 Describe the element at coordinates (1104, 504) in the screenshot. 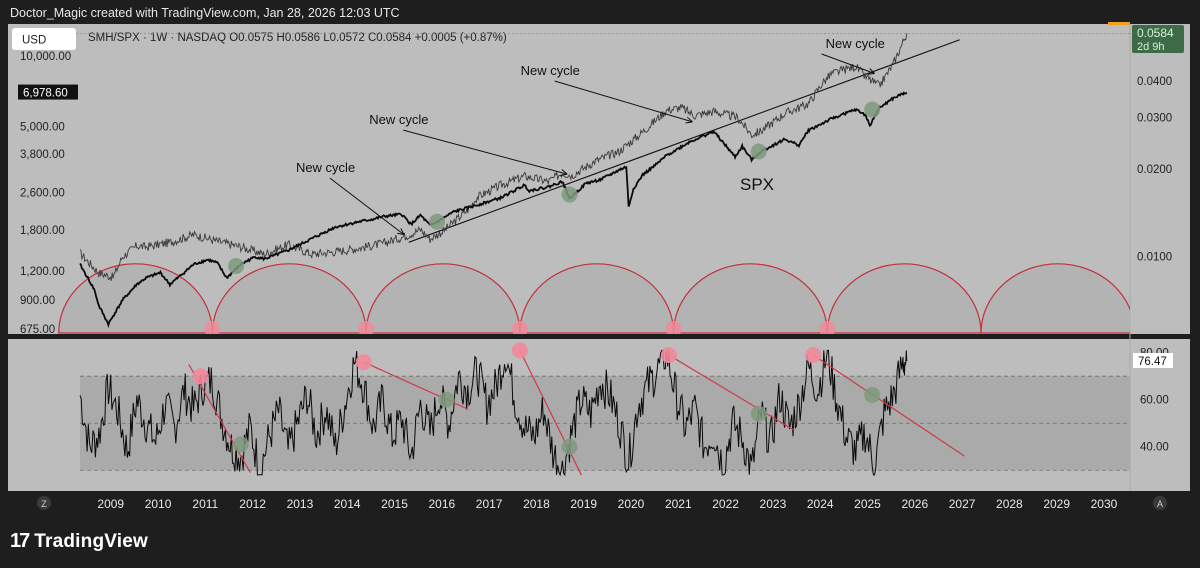

I see `x-axis-year-label: 2030` at that location.